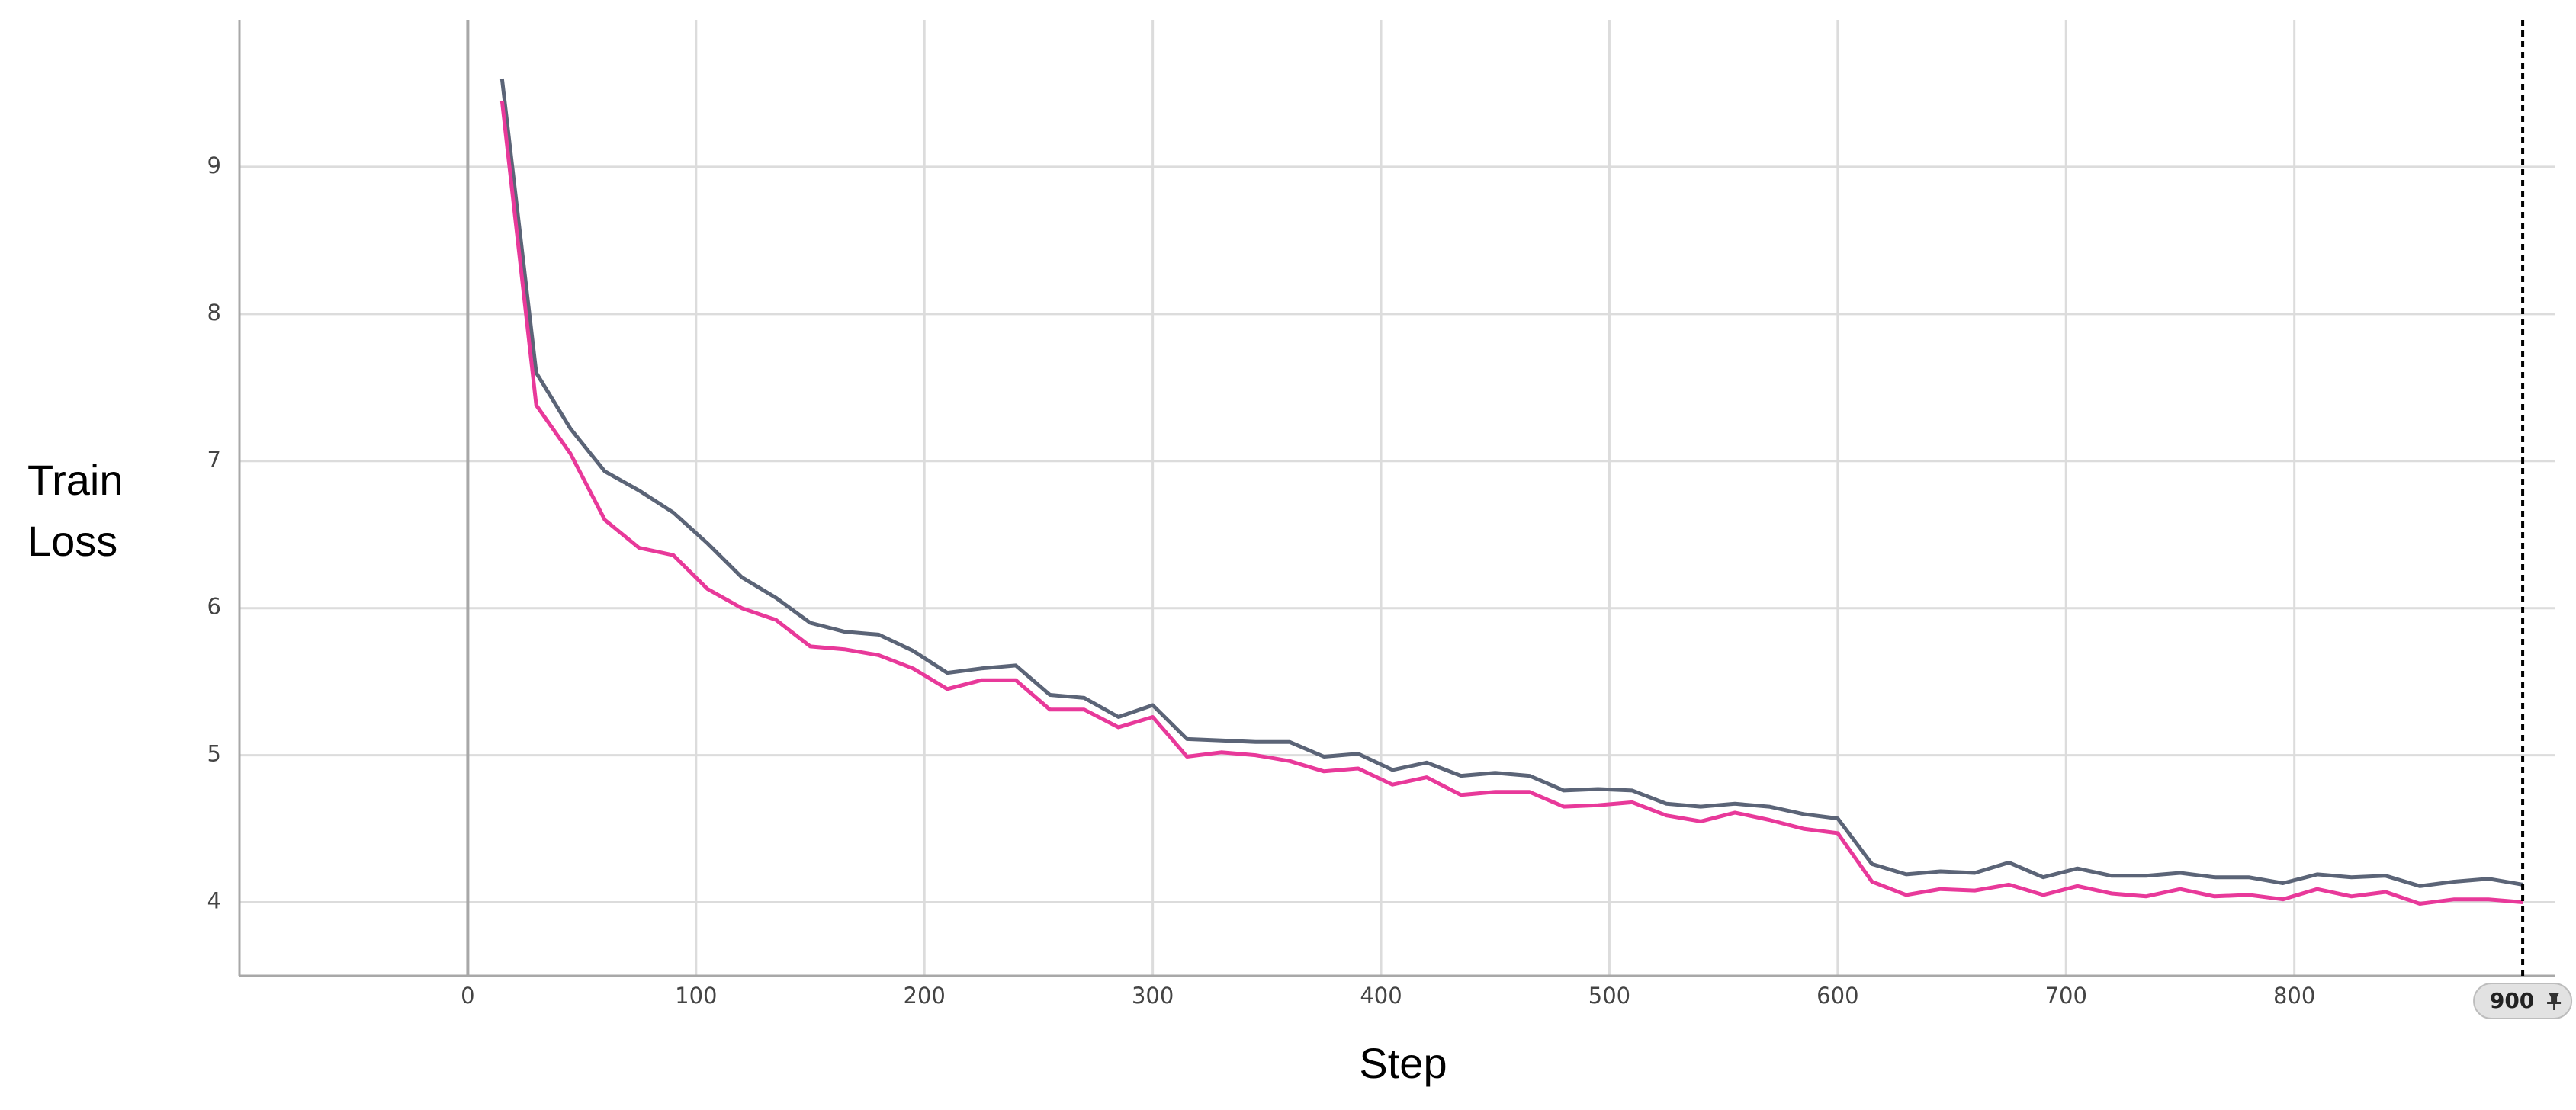 The width and height of the screenshot is (2576, 1110). I want to click on x-axis-label: Step, so click(1403, 1063).